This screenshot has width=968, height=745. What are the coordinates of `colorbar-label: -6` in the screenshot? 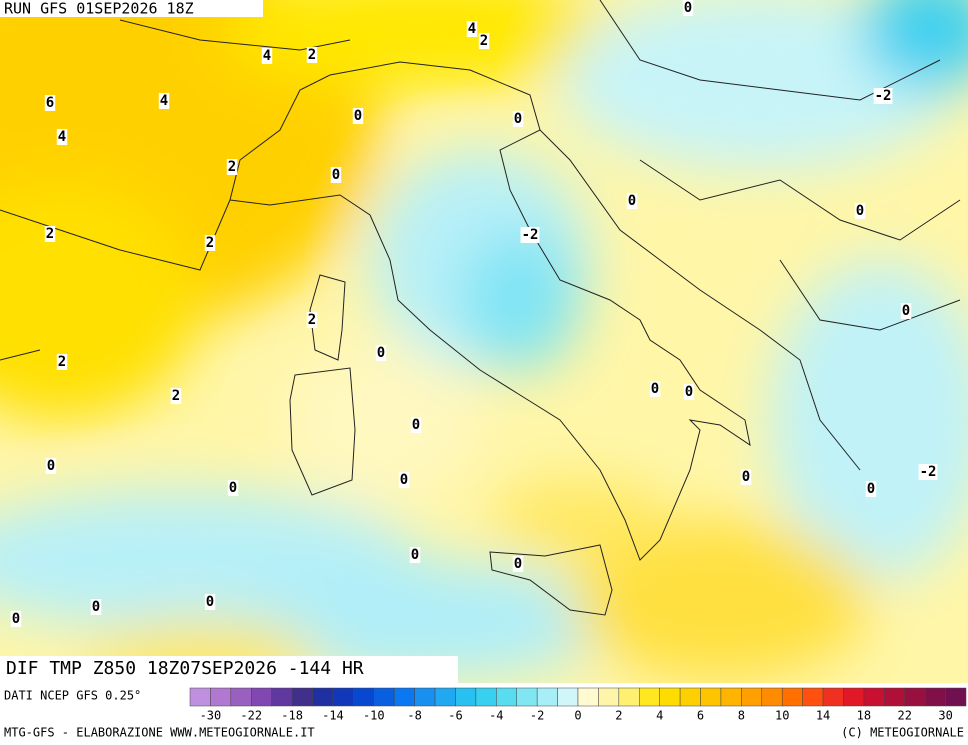 It's located at (455, 716).